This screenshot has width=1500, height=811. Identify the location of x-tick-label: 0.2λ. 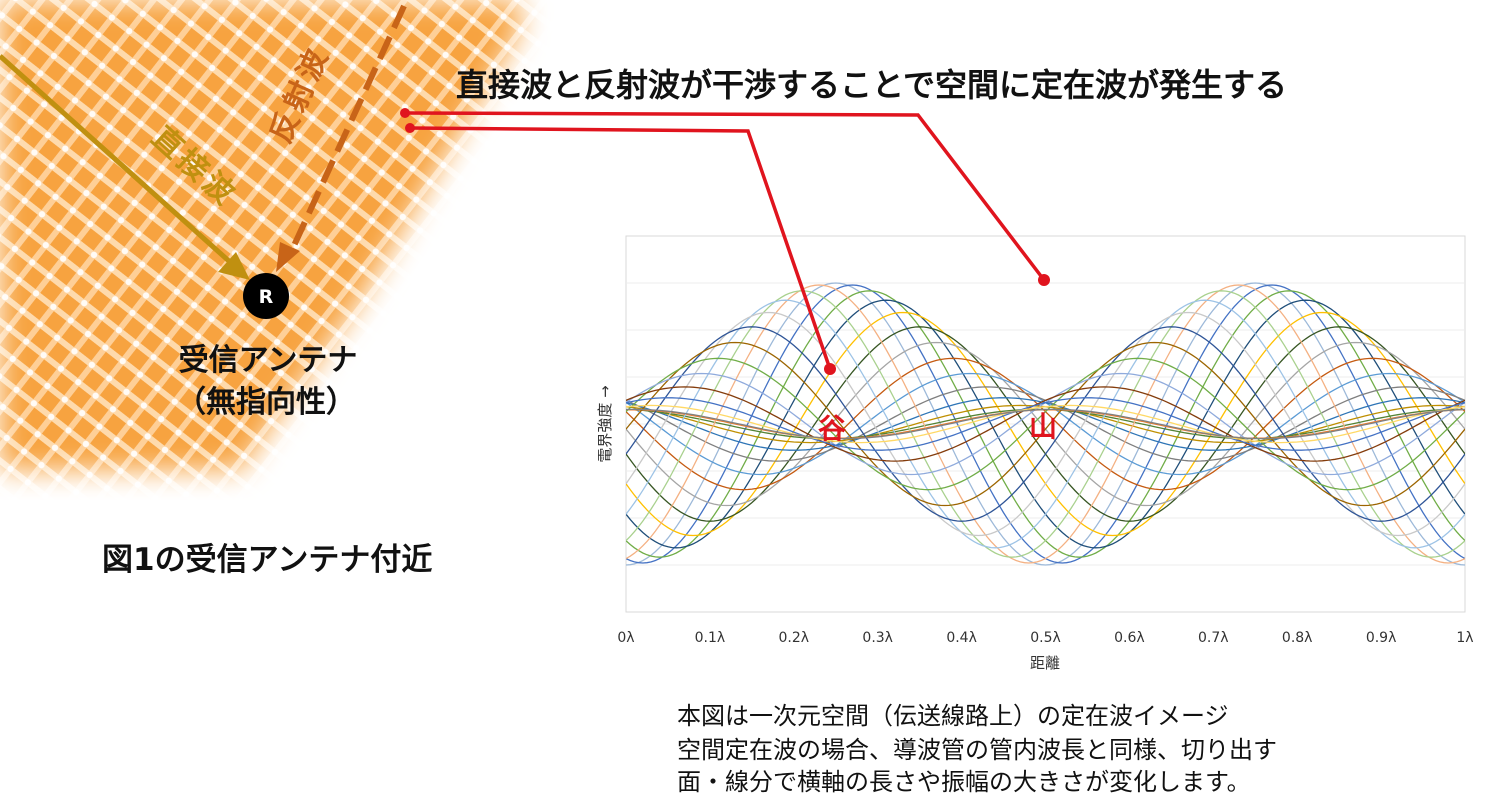
(794, 638).